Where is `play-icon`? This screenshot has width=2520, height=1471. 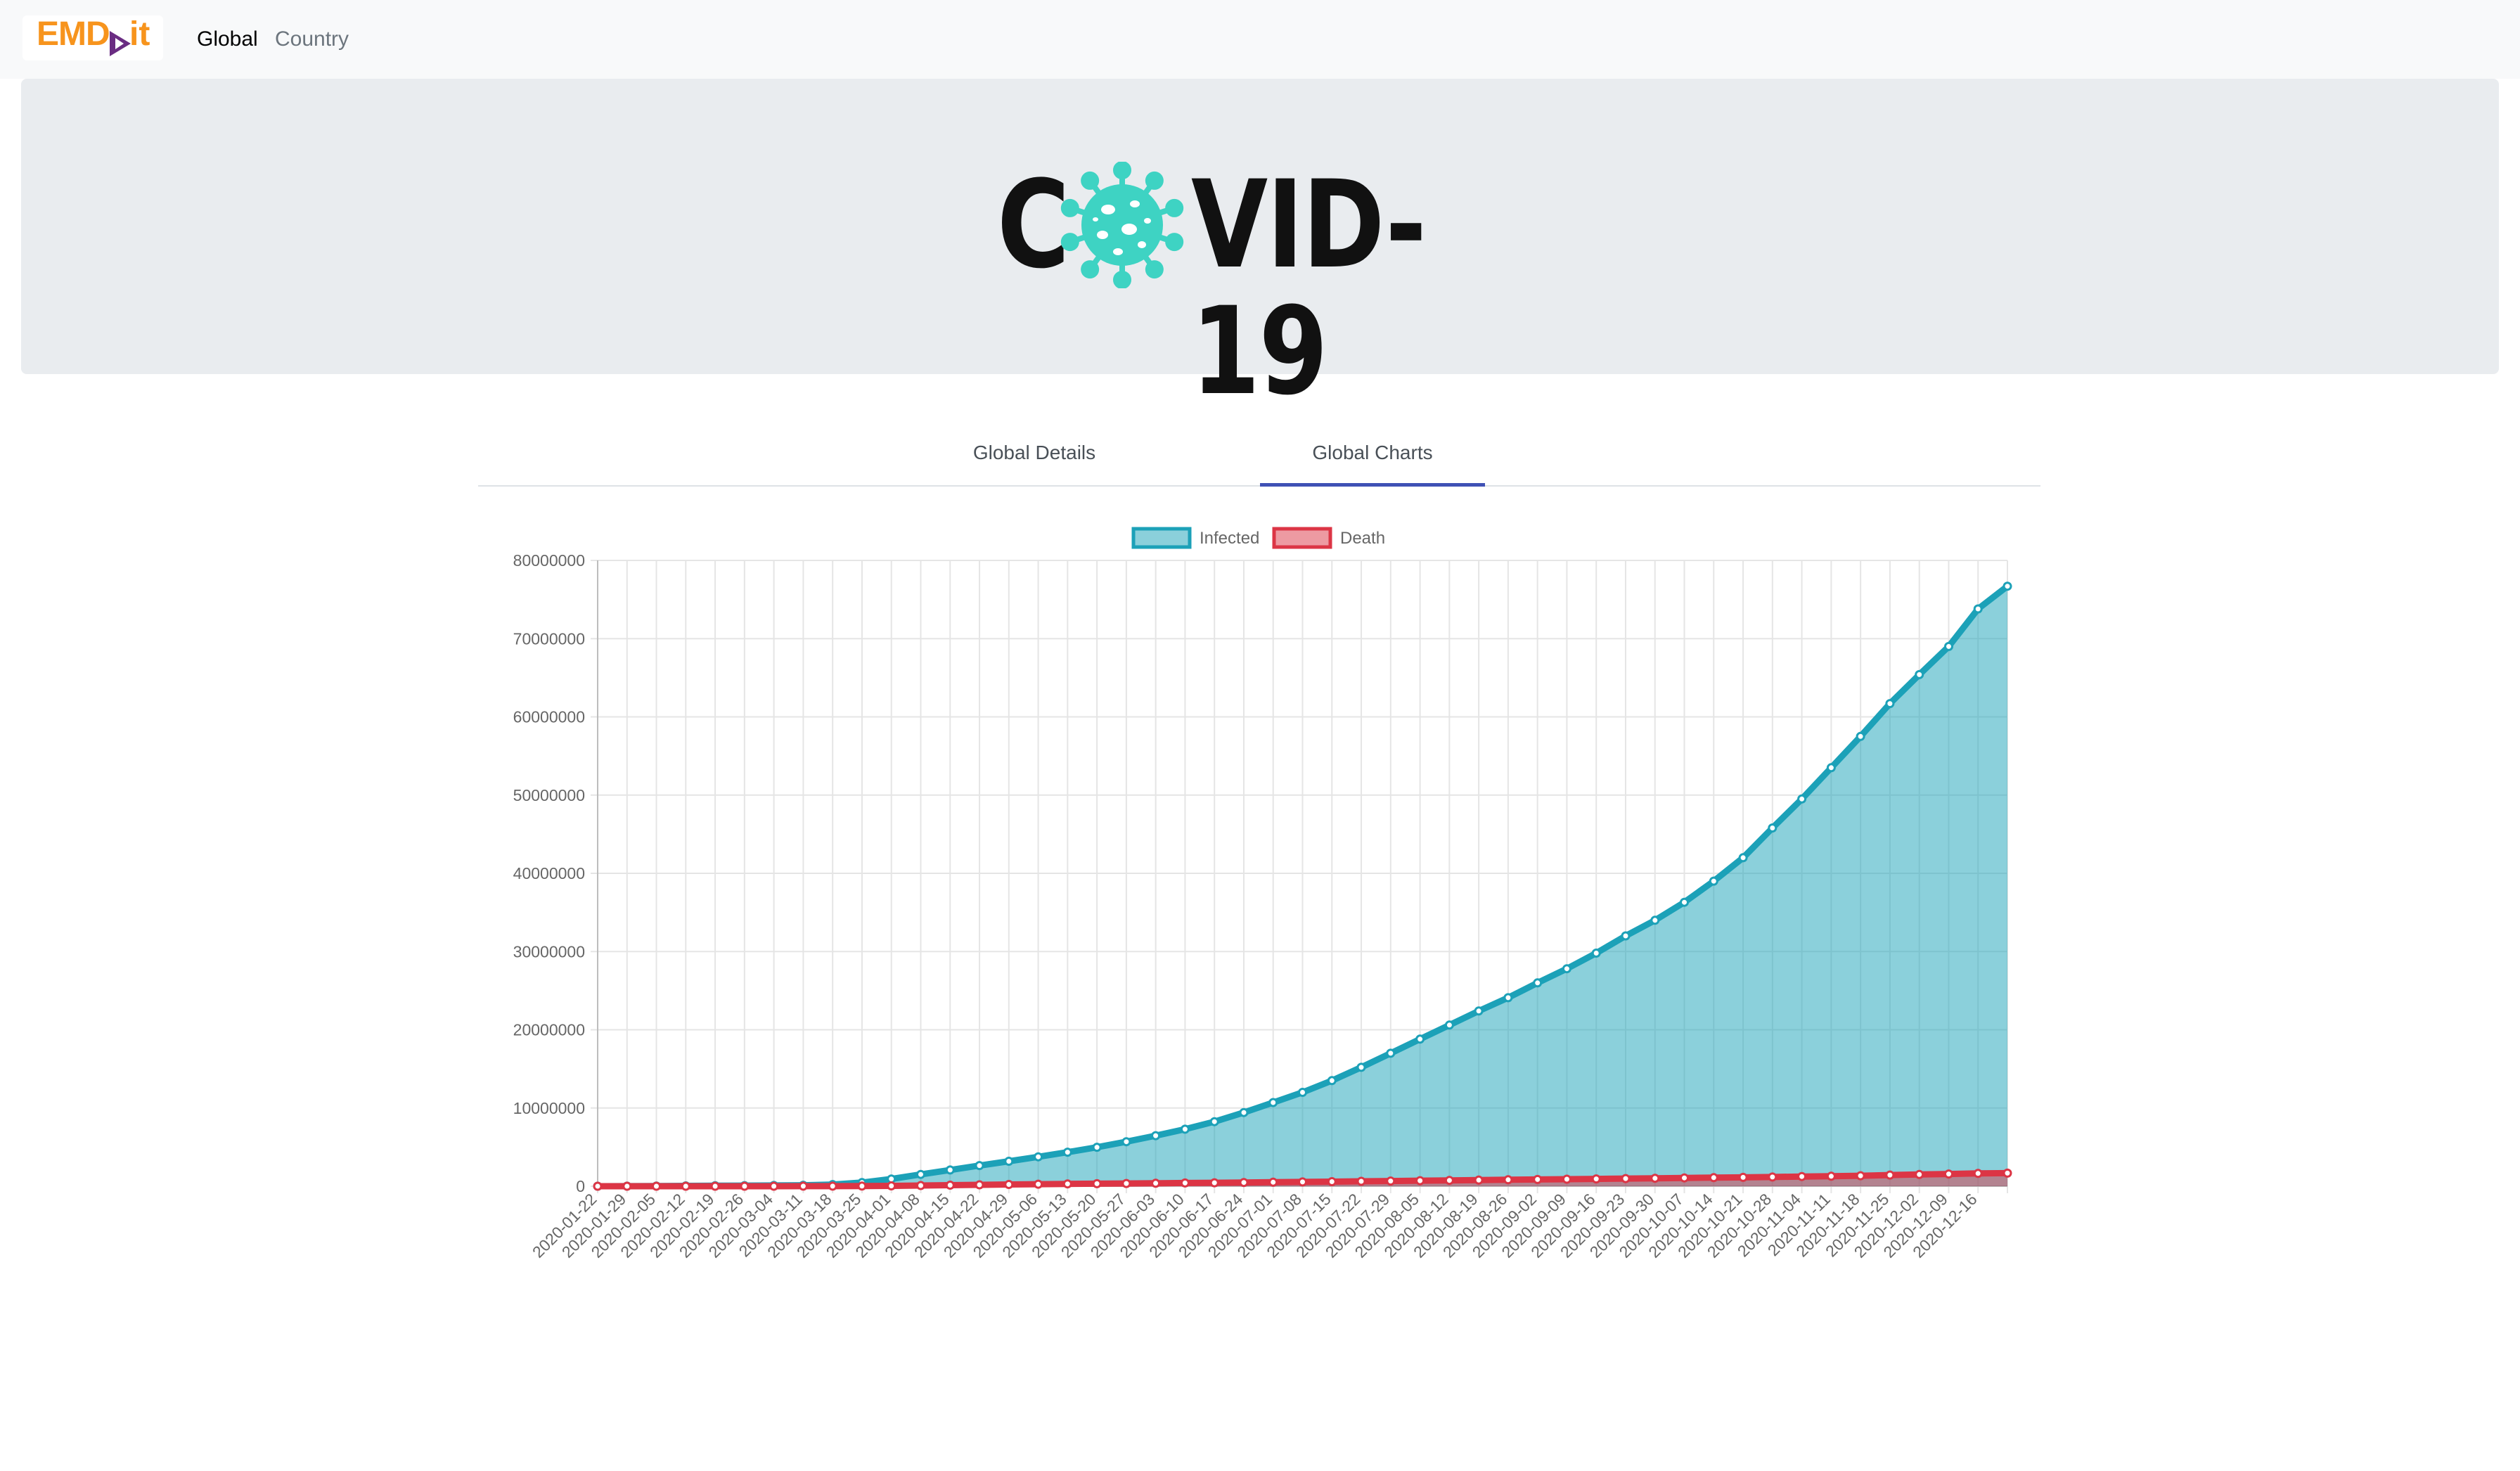
play-icon is located at coordinates (121, 43).